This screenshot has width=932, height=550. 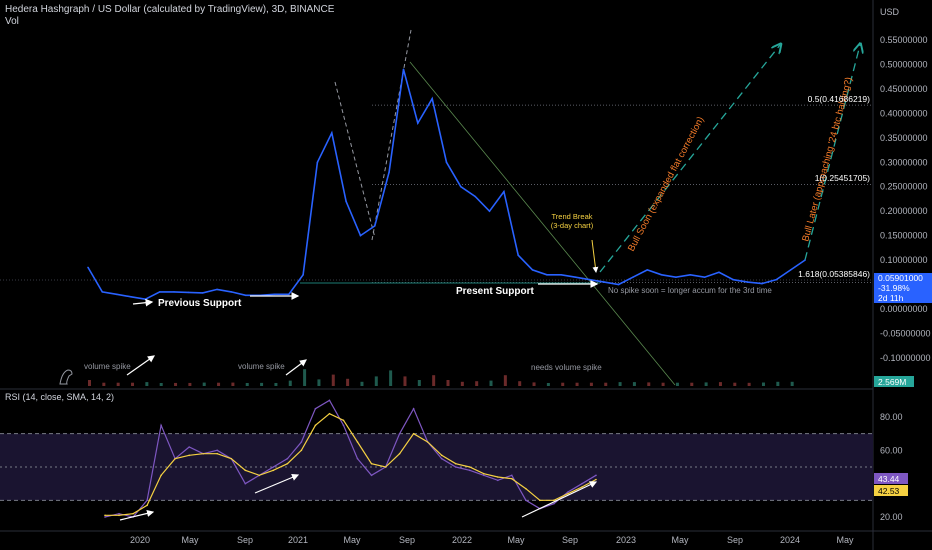 I want to click on price-tick-label: -0.05000000, so click(x=905, y=333).